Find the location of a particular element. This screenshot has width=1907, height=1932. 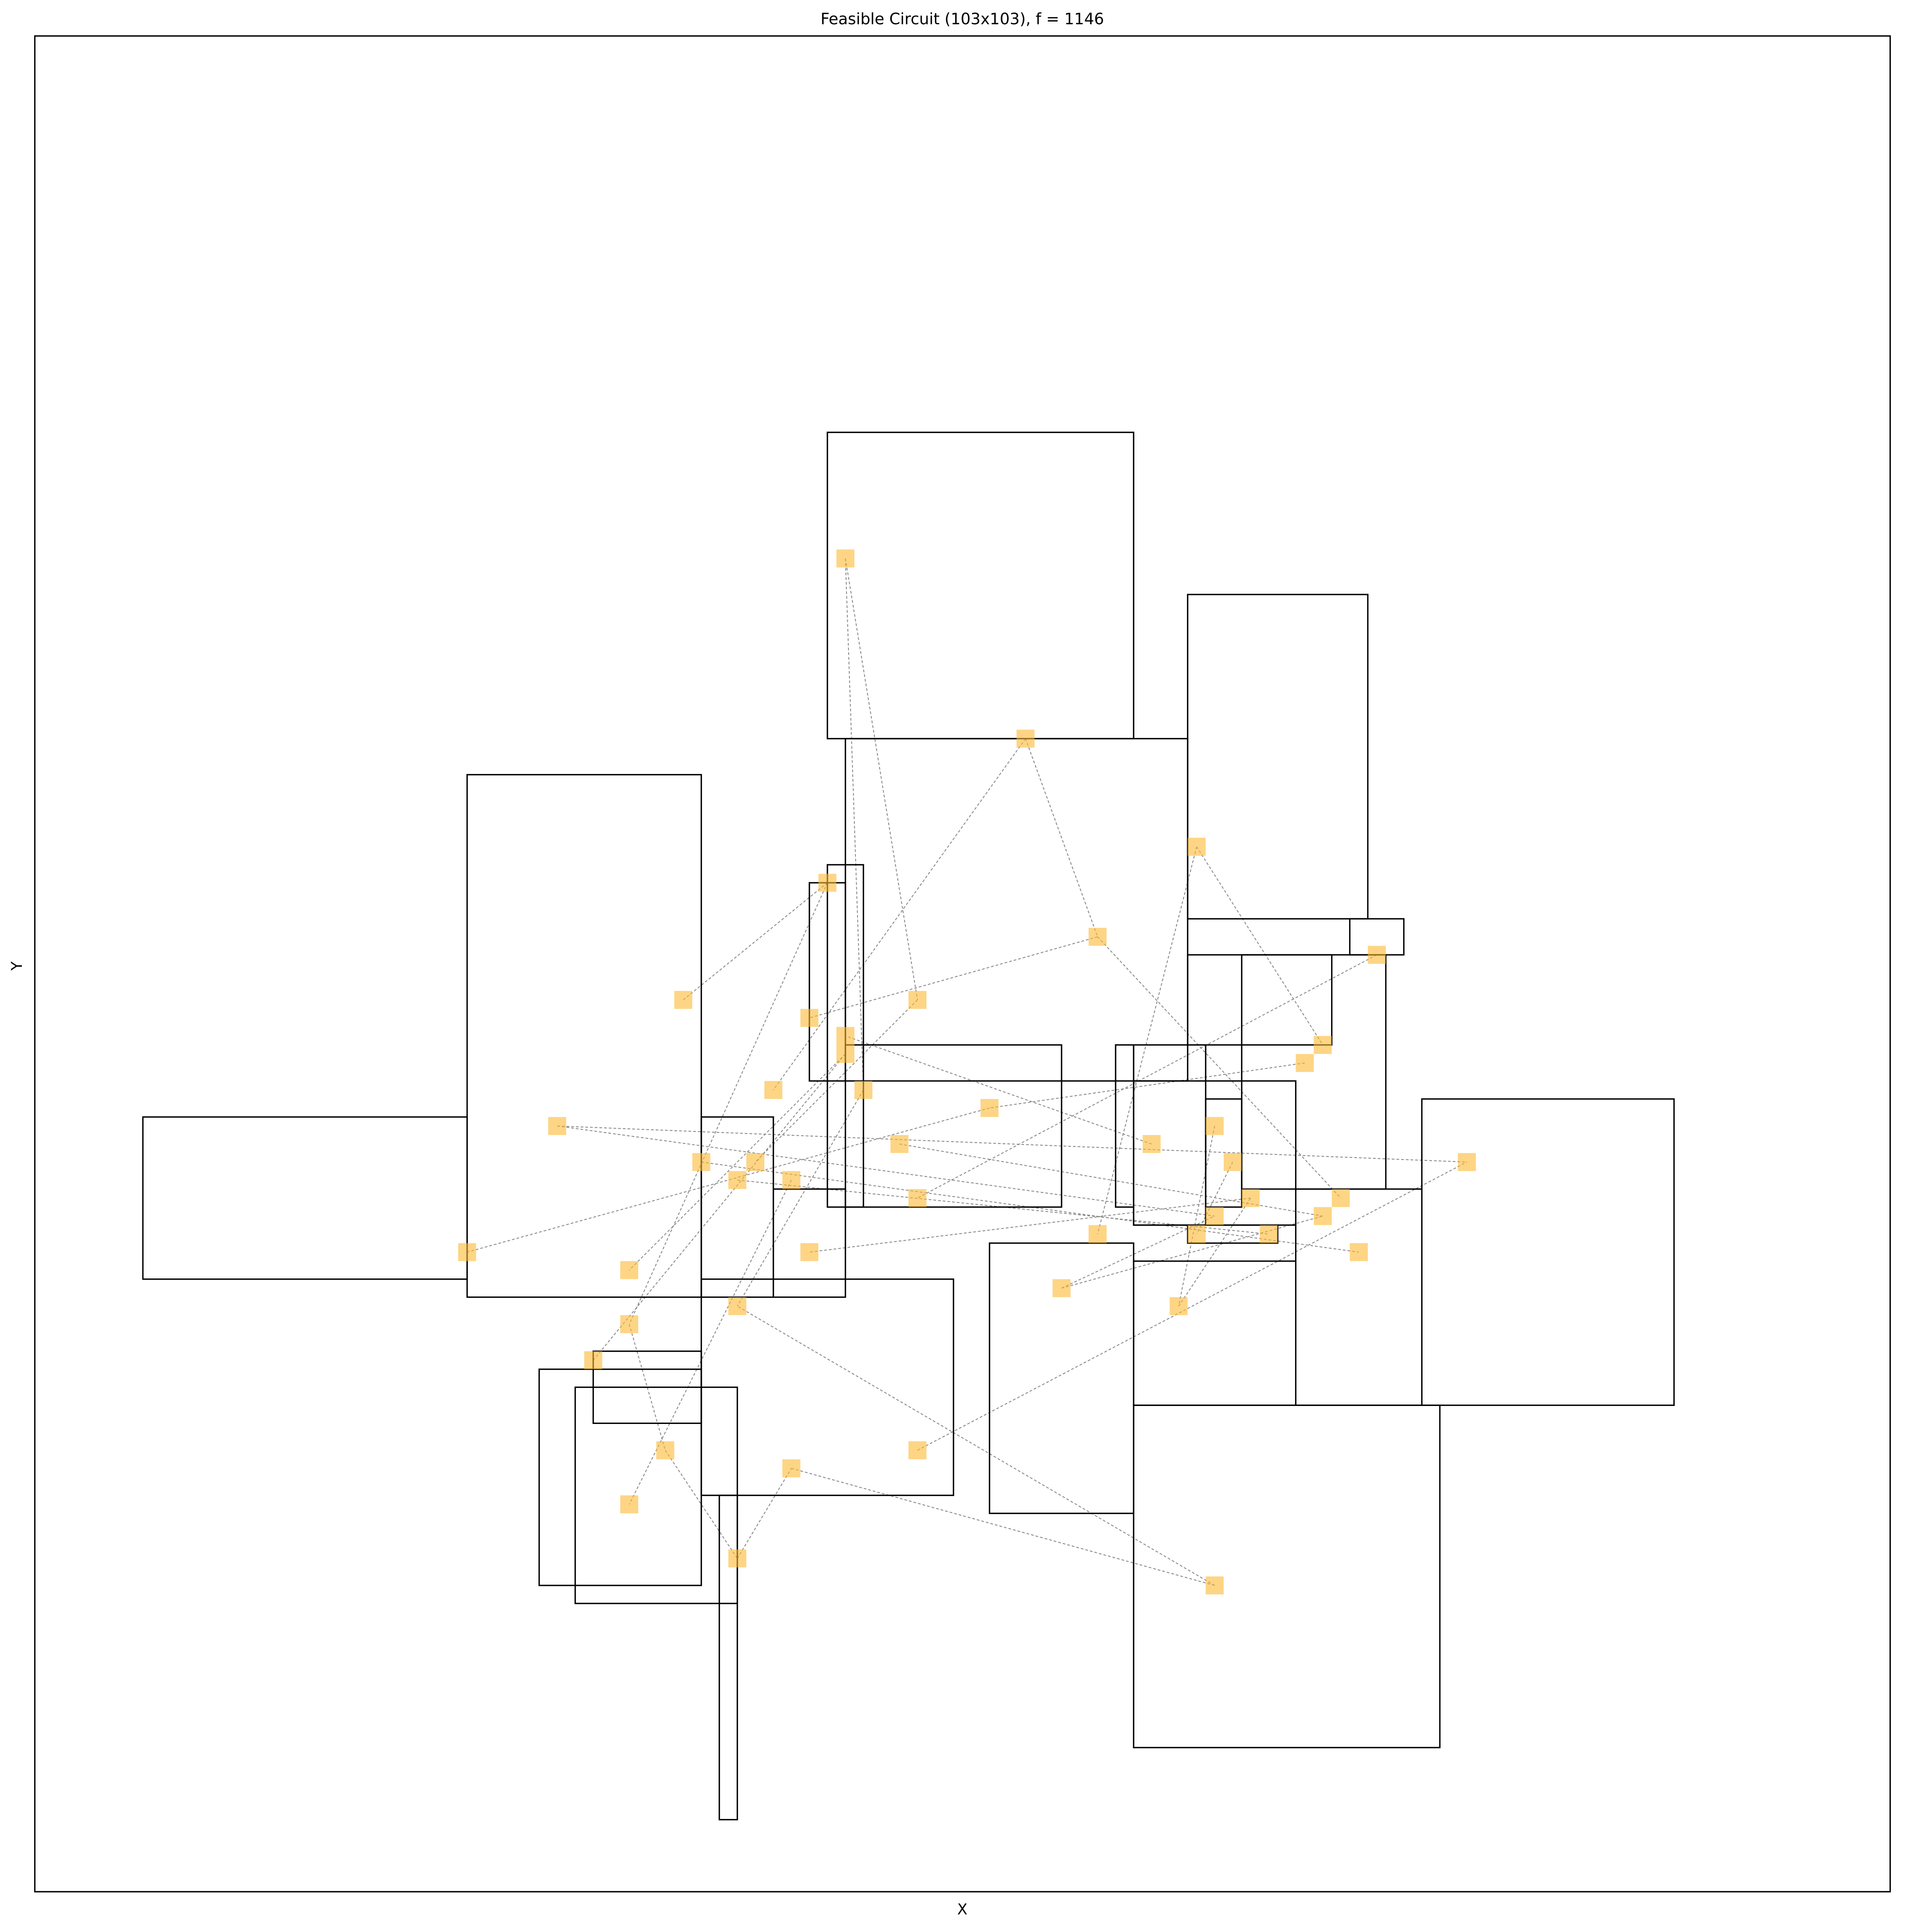

chart-title: Feasible Circuit (103x103), f = 1146 is located at coordinates (962, 19).